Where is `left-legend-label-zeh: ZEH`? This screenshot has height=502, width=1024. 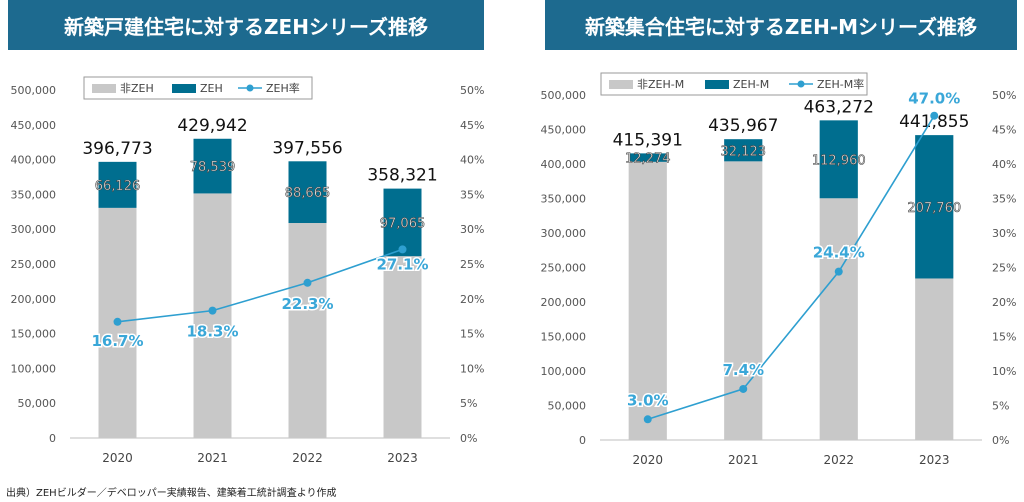 left-legend-label-zeh: ZEH is located at coordinates (211, 88).